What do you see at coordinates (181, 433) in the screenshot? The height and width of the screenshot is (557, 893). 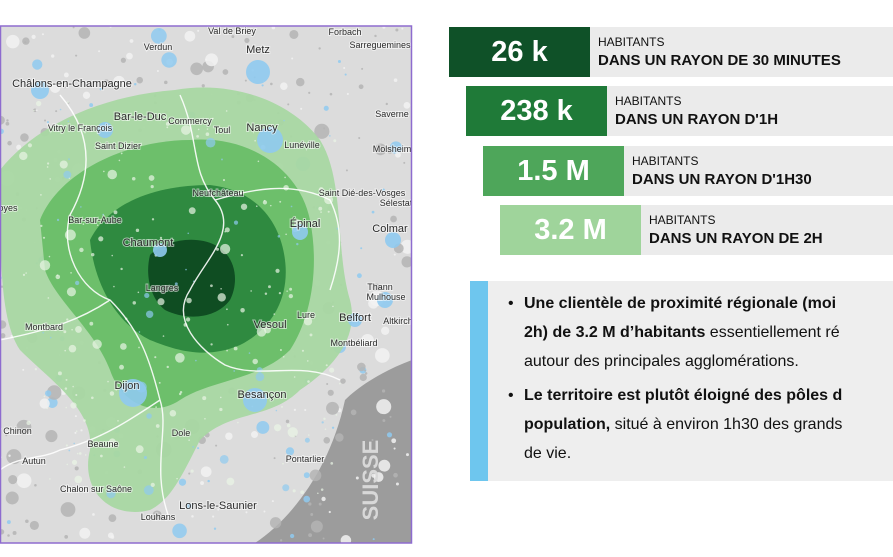 I see `place-label: Dole` at bounding box center [181, 433].